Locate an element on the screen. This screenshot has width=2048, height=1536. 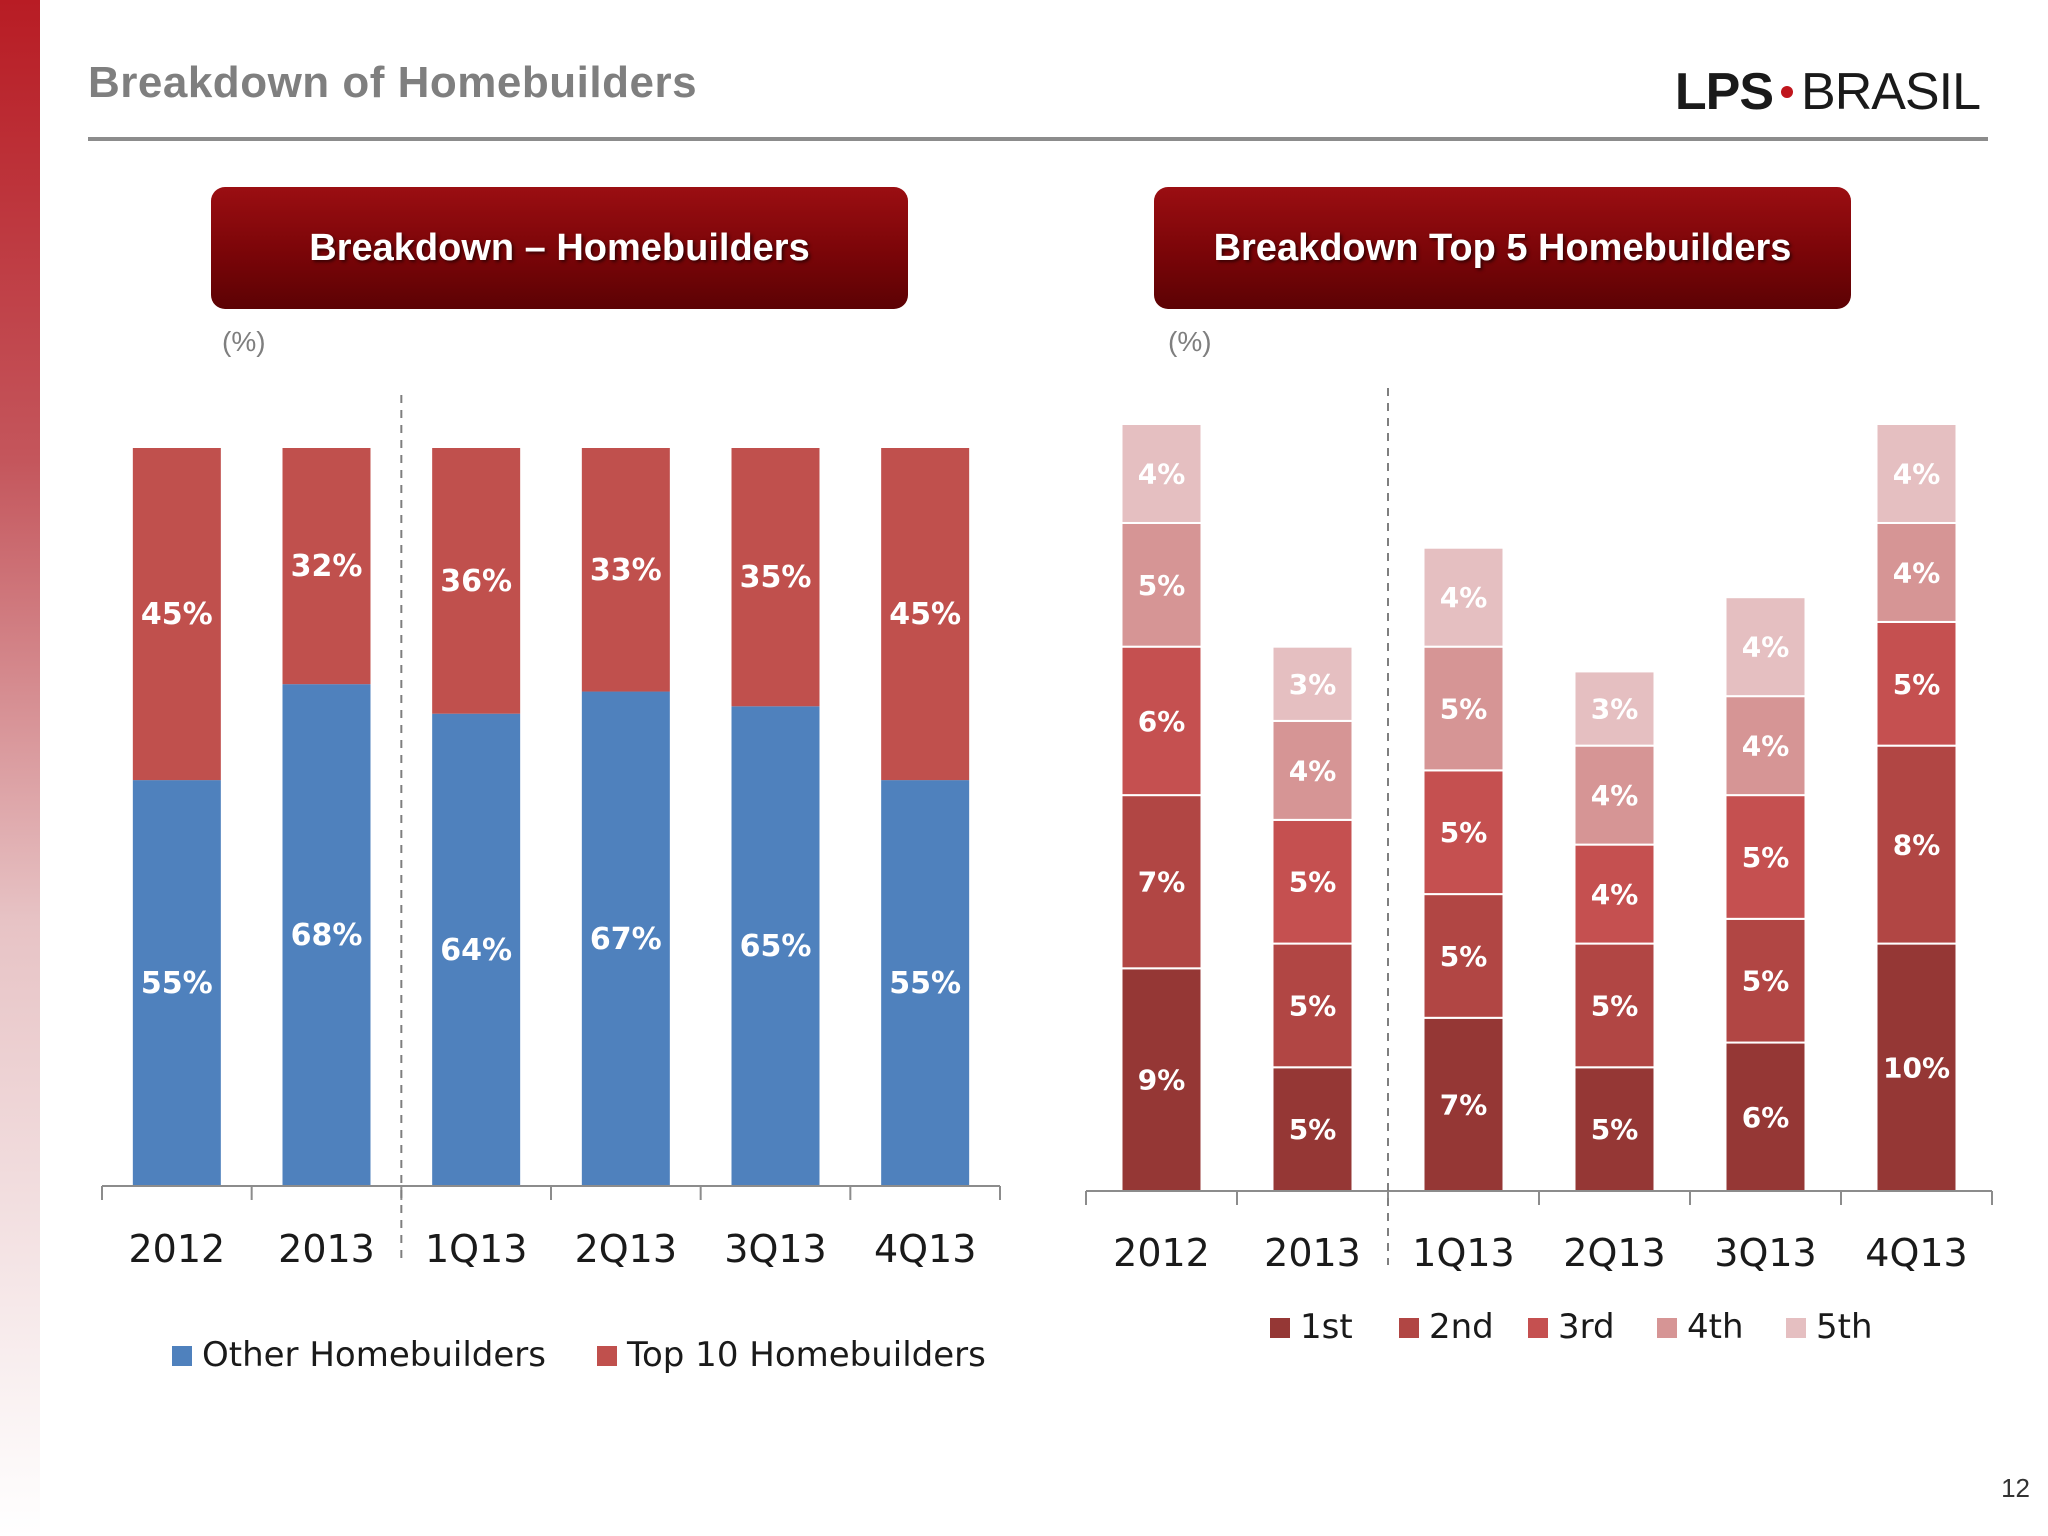
data-label-2nd-3q13: 5% is located at coordinates (1766, 981).